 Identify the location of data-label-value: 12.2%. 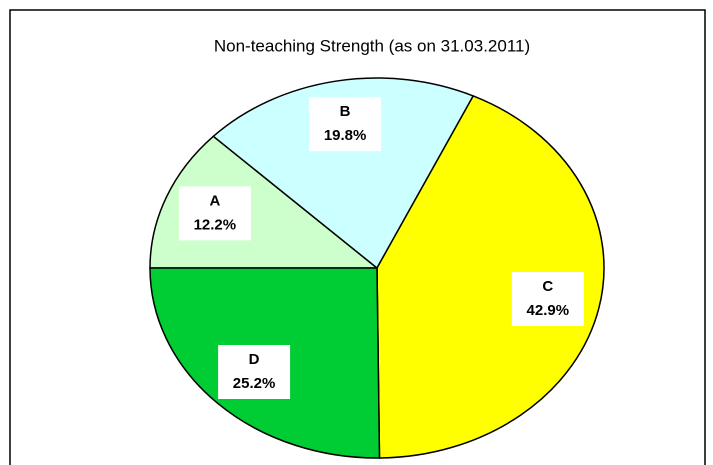
(215, 224).